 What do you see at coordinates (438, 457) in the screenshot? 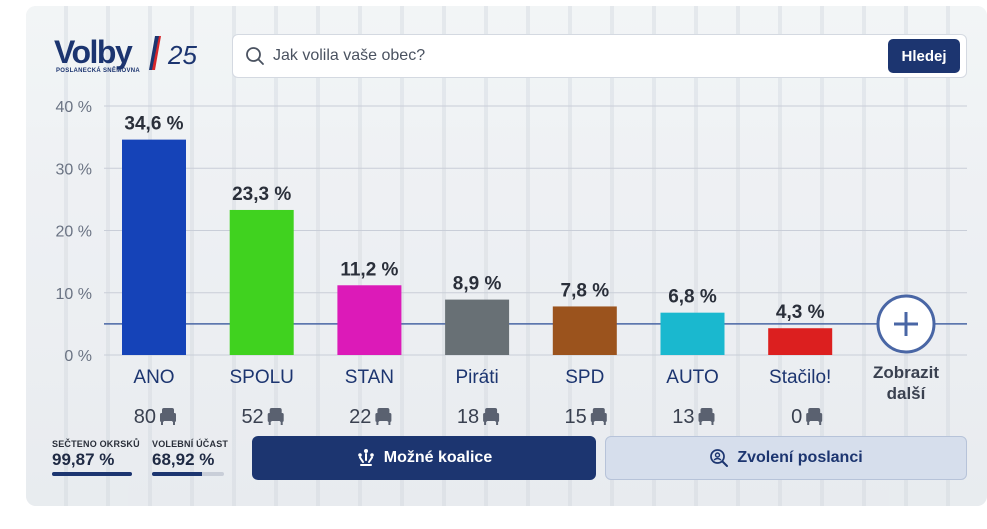
I see `possible-coalitions-label: Možné koalice` at bounding box center [438, 457].